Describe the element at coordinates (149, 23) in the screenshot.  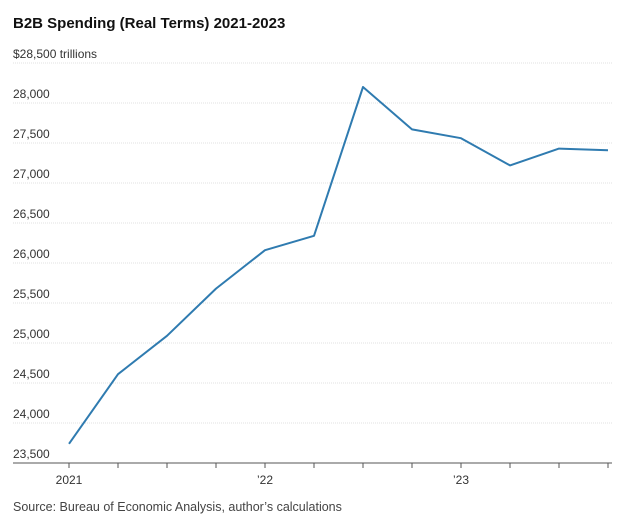
I see `chart-title: B2B Spending (Real Terms) 2021-2023` at that location.